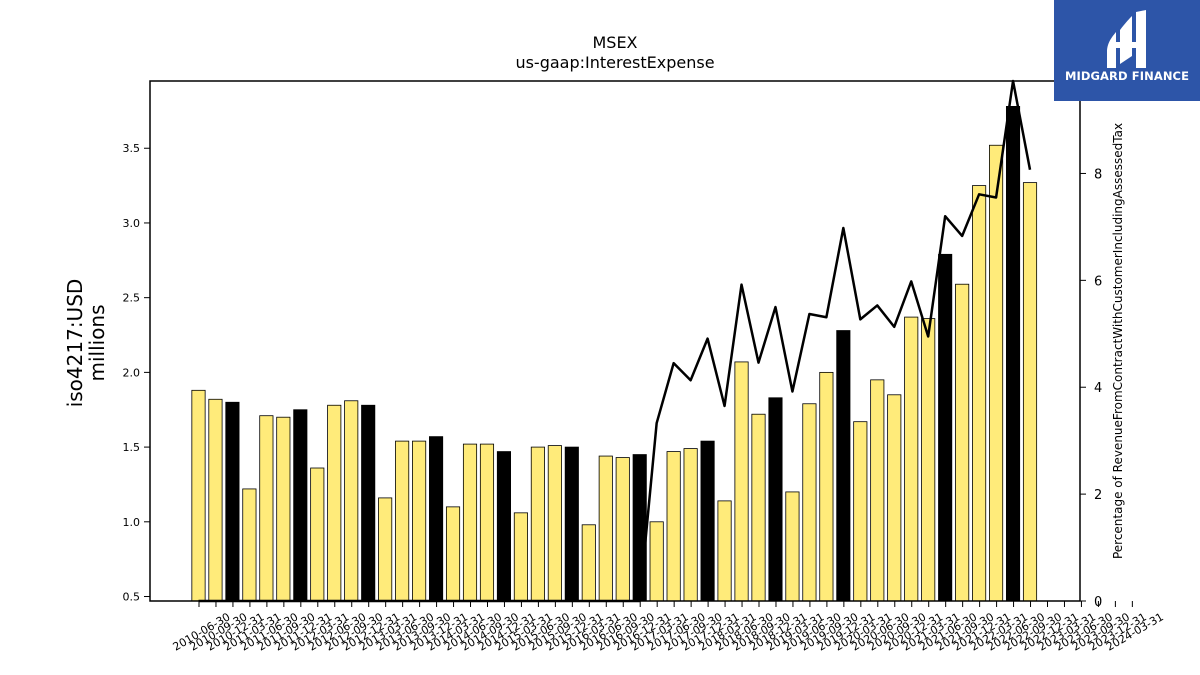  What do you see at coordinates (1098, 174) in the screenshot?
I see `y2-tick-label: 8` at bounding box center [1098, 174].